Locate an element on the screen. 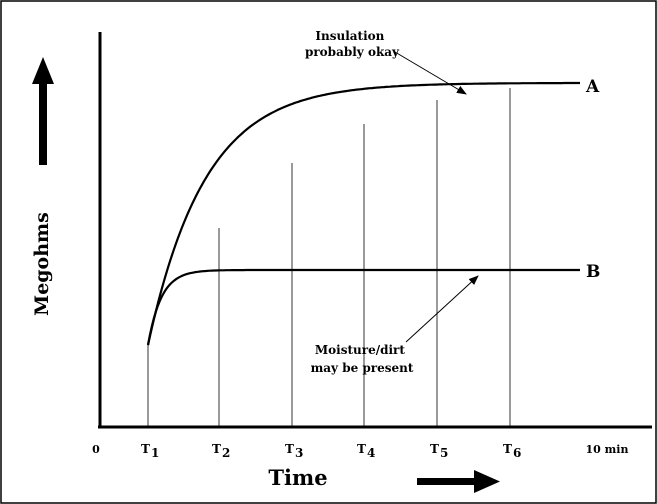  annotation-b-line-1: Moisture/dirt is located at coordinates (360, 350).